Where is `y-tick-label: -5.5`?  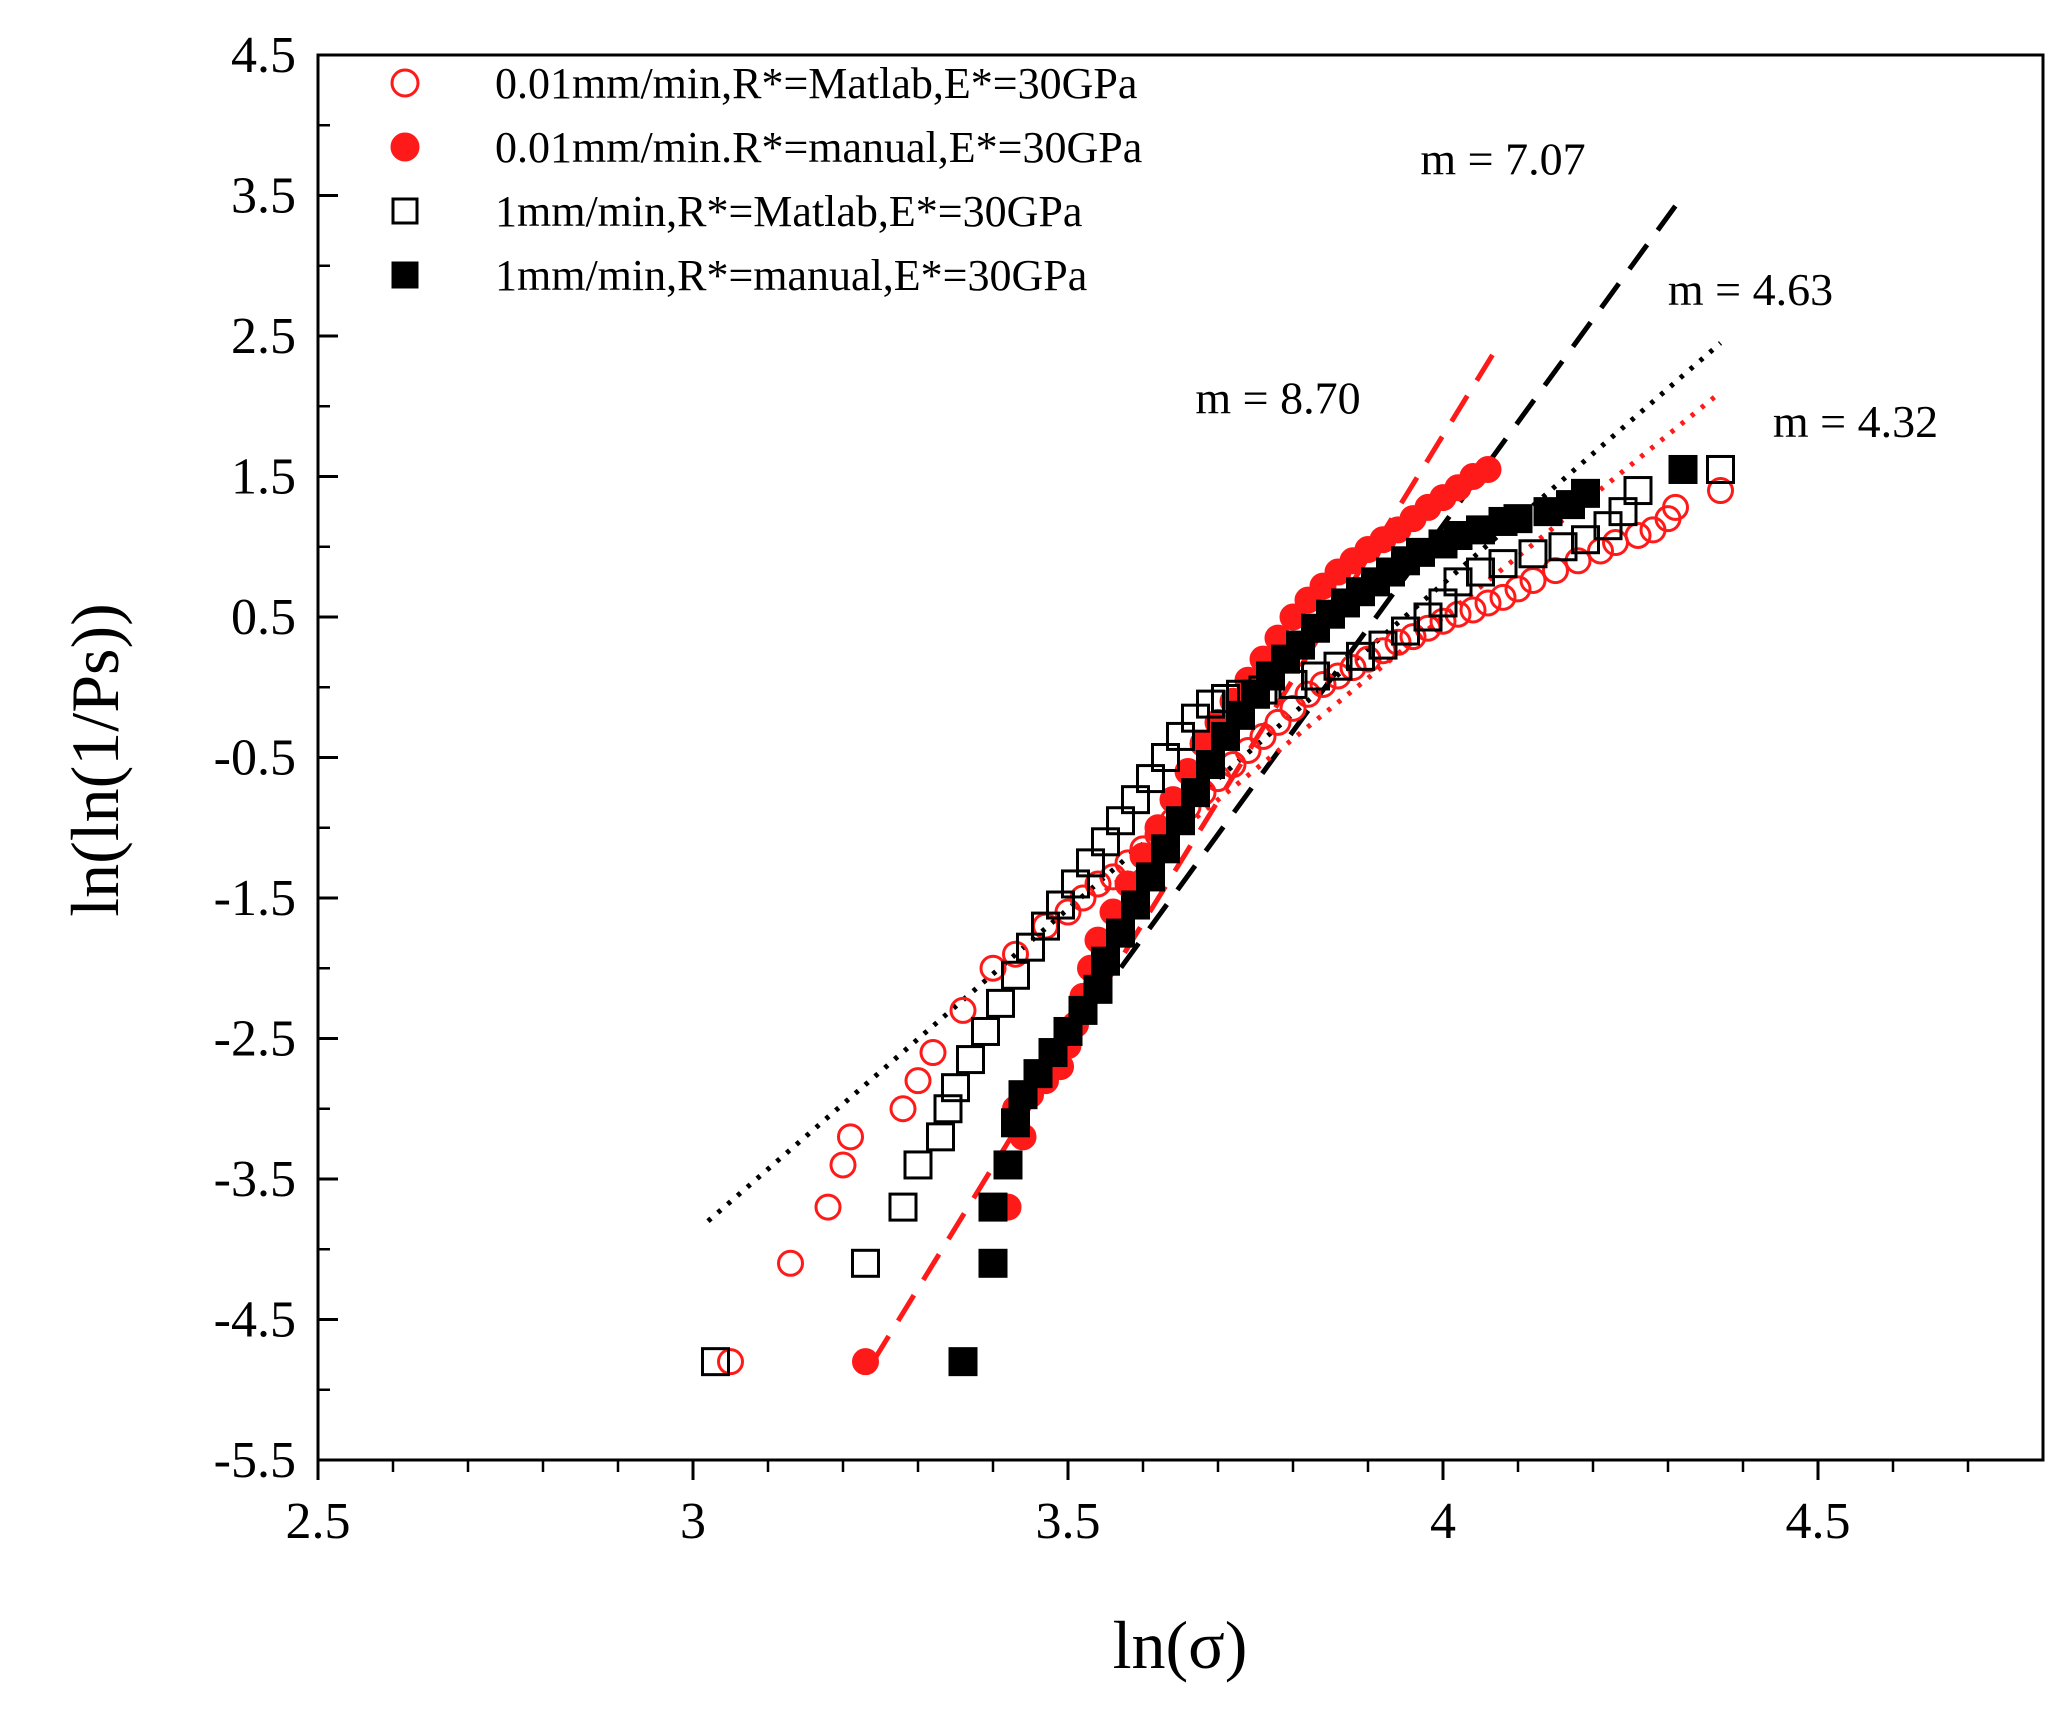
y-tick-label: -5.5 is located at coordinates (255, 1460).